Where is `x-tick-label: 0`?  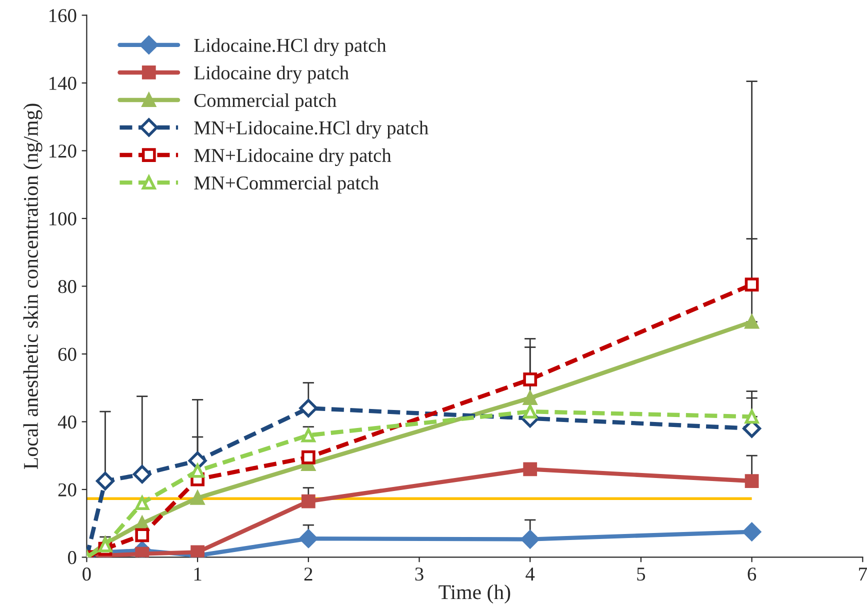 x-tick-label: 0 is located at coordinates (86, 574).